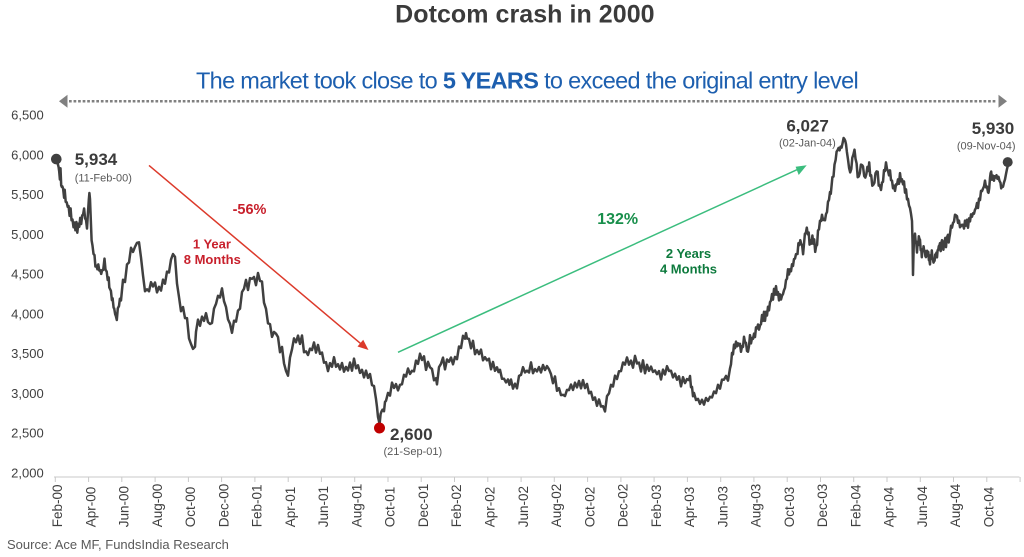 Image resolution: width=1024 pixels, height=557 pixels. What do you see at coordinates (889, 506) in the screenshot?
I see `svg-text: Apr-04` at bounding box center [889, 506].